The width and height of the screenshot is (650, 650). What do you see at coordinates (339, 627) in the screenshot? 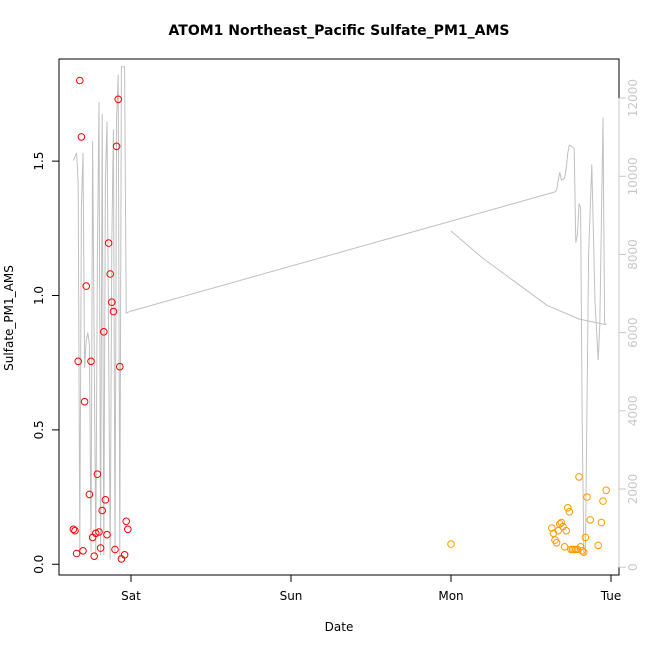
I see `x-axis-label: Date` at bounding box center [339, 627].